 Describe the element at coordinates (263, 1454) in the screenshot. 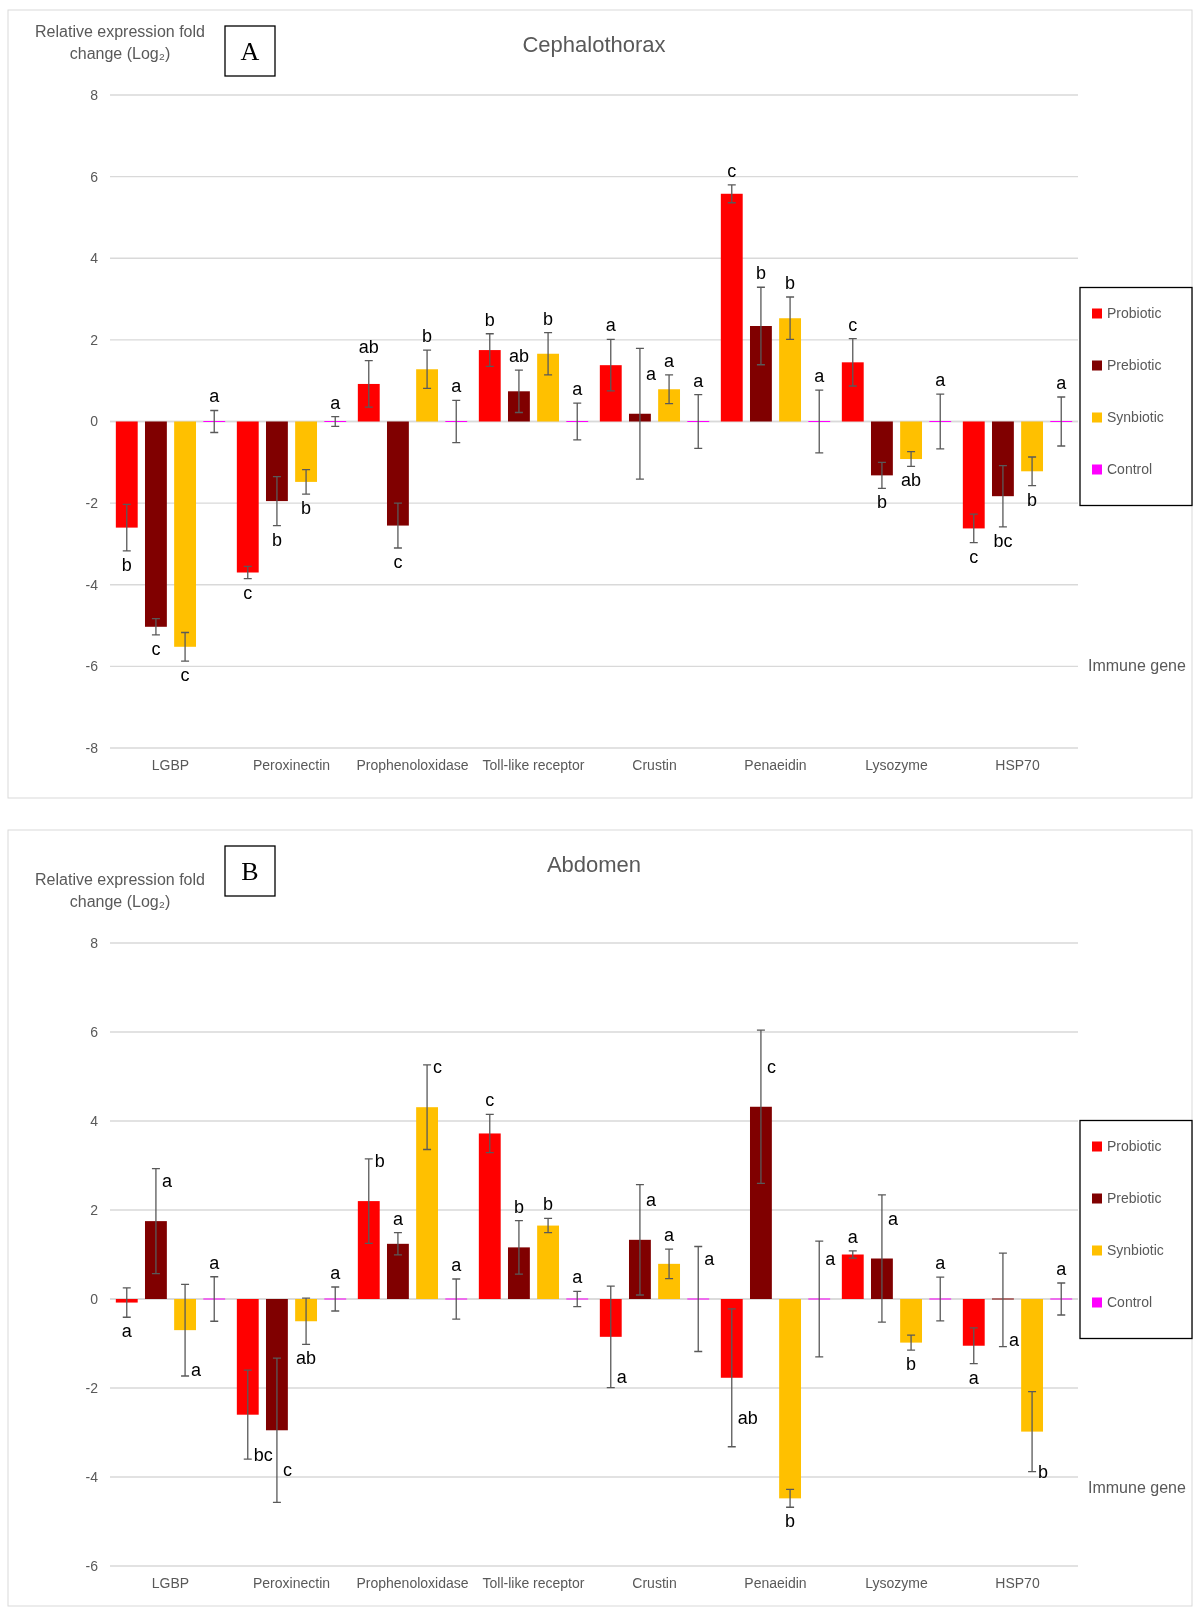

I see `data-label: bc` at that location.